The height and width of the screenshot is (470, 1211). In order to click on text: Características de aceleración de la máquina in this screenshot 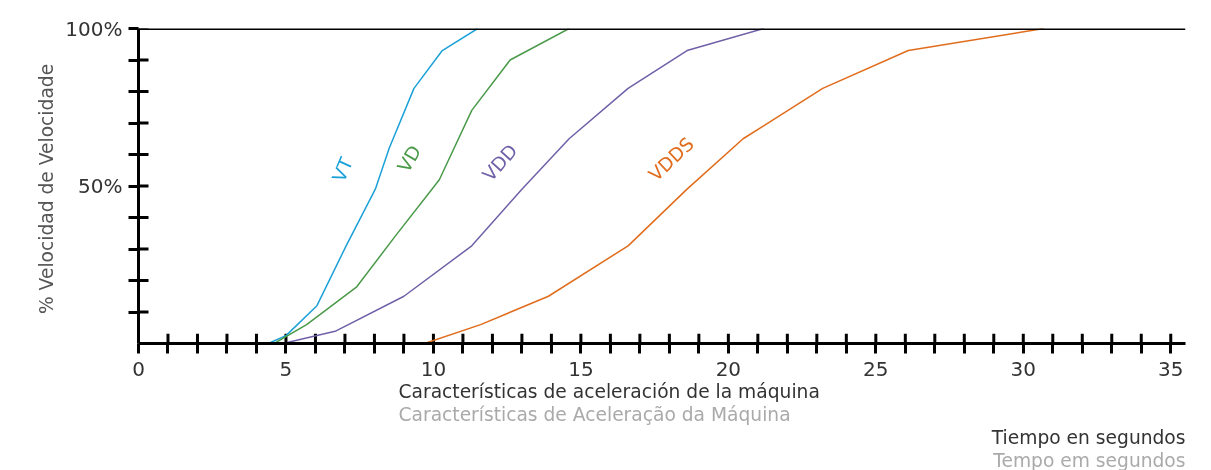, I will do `click(609, 391)`.